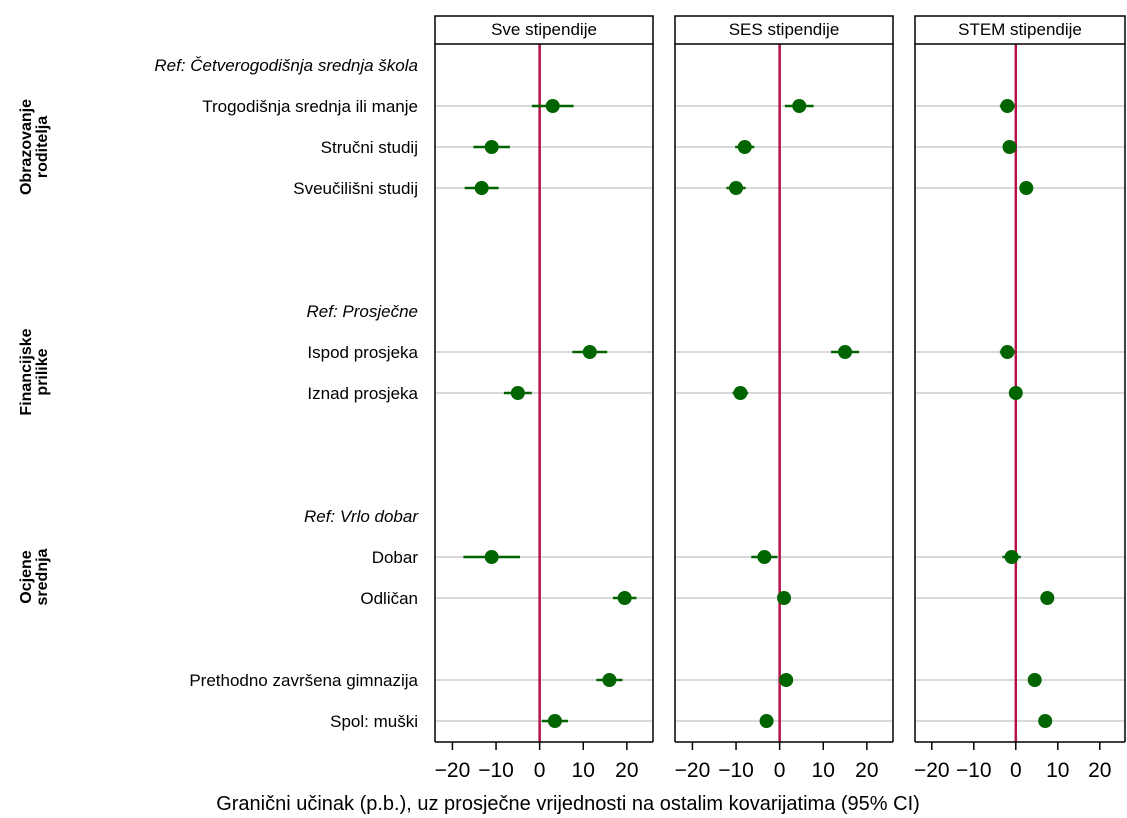 The image size is (1127, 818). What do you see at coordinates (286, 65) in the screenshot?
I see `reference-category-label: Ref: Četverogodišnja srednja škola` at bounding box center [286, 65].